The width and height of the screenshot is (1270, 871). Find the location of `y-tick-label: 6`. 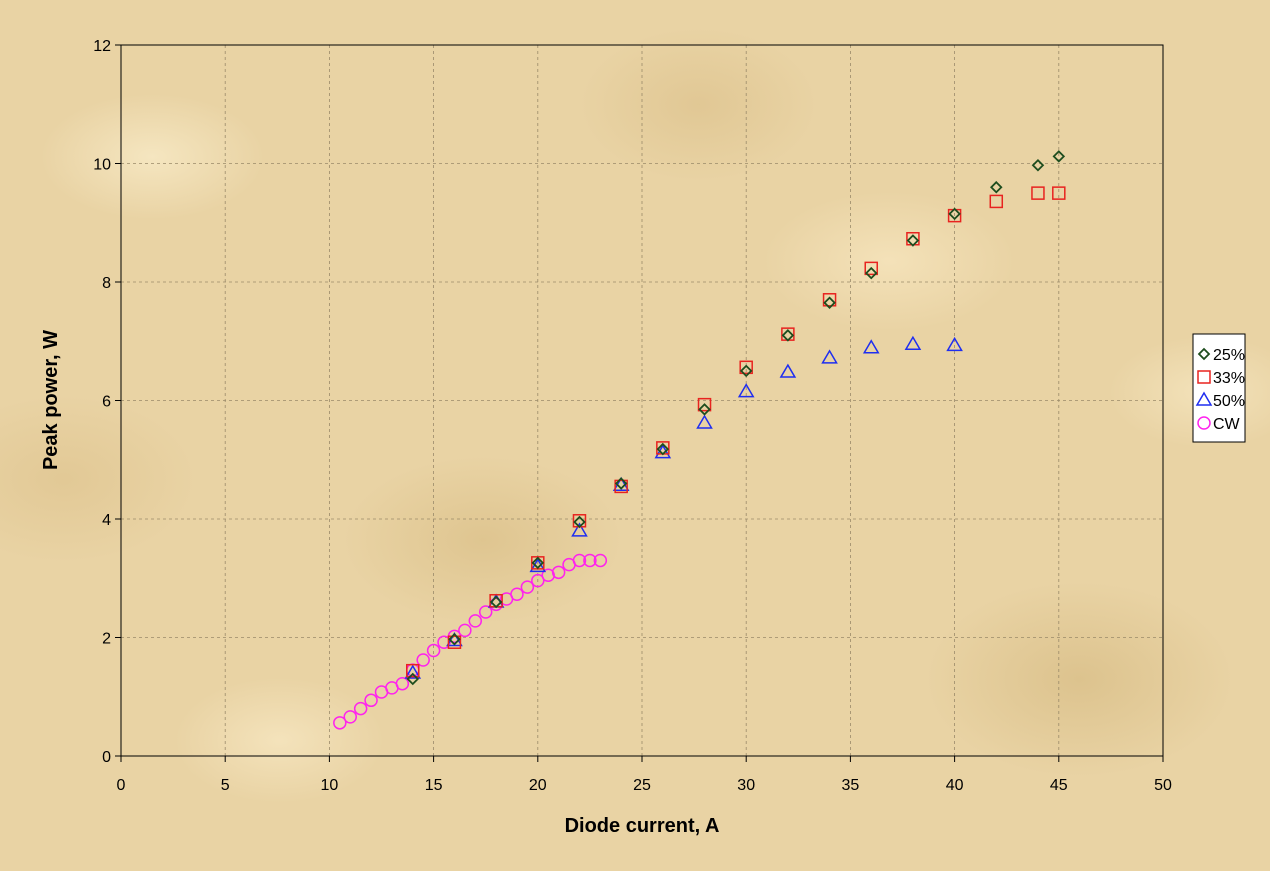

y-tick-label: 6 is located at coordinates (106, 402).